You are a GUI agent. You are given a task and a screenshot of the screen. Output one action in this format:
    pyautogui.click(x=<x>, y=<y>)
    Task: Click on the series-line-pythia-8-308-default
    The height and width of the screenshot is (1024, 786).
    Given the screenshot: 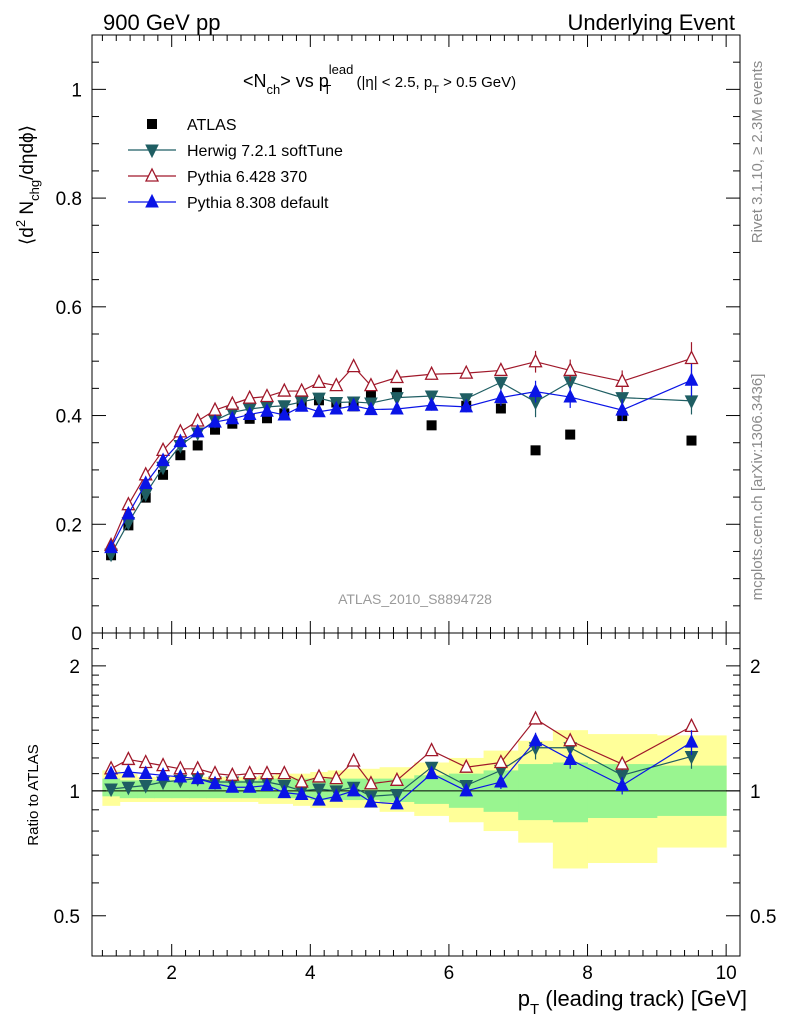 What is the action you would take?
    pyautogui.click(x=401, y=463)
    